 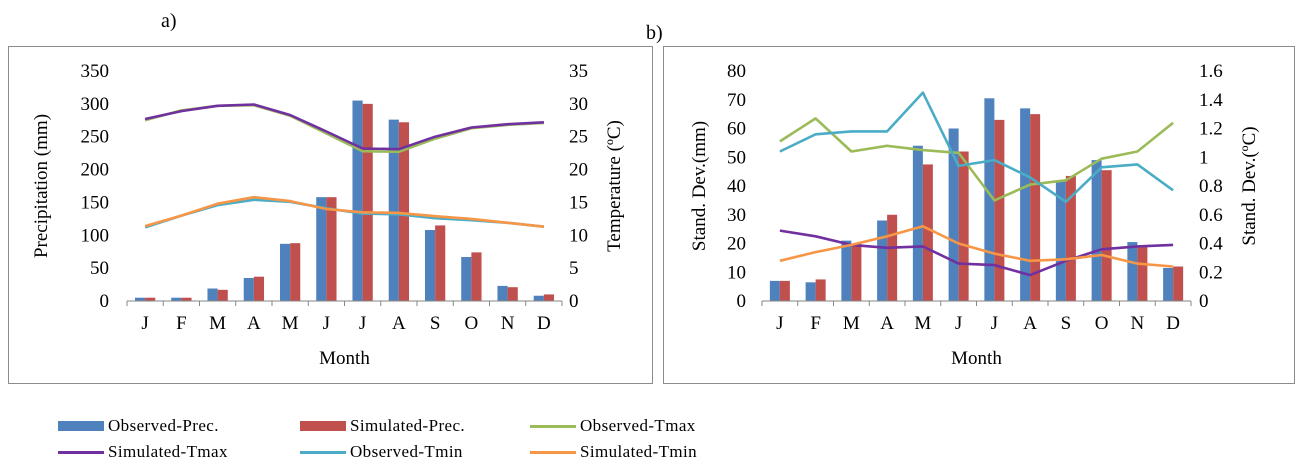 I want to click on y-tick-label: 350, so click(x=95, y=71).